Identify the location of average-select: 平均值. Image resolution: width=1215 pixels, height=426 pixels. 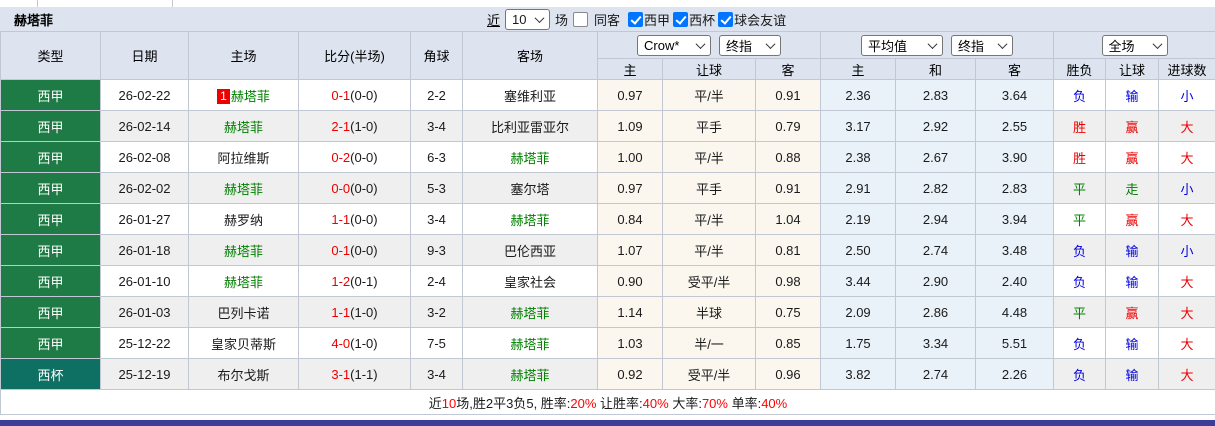
(902, 45).